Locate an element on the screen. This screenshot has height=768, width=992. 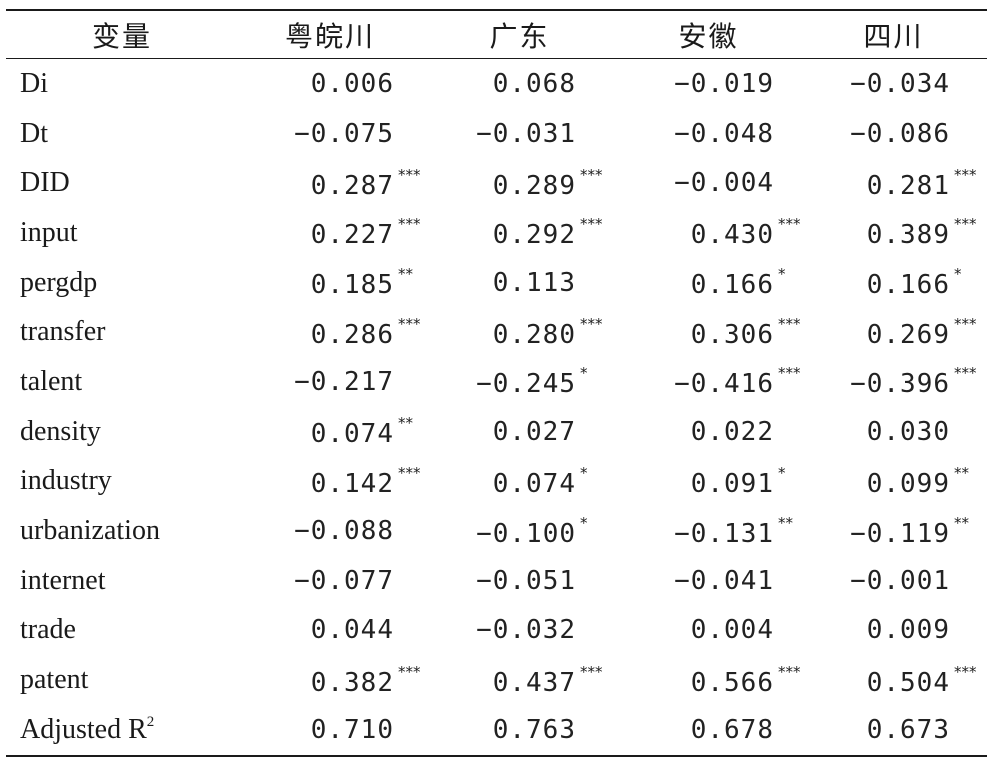
coefficient-cell: −0.077 is located at coordinates (330, 581).